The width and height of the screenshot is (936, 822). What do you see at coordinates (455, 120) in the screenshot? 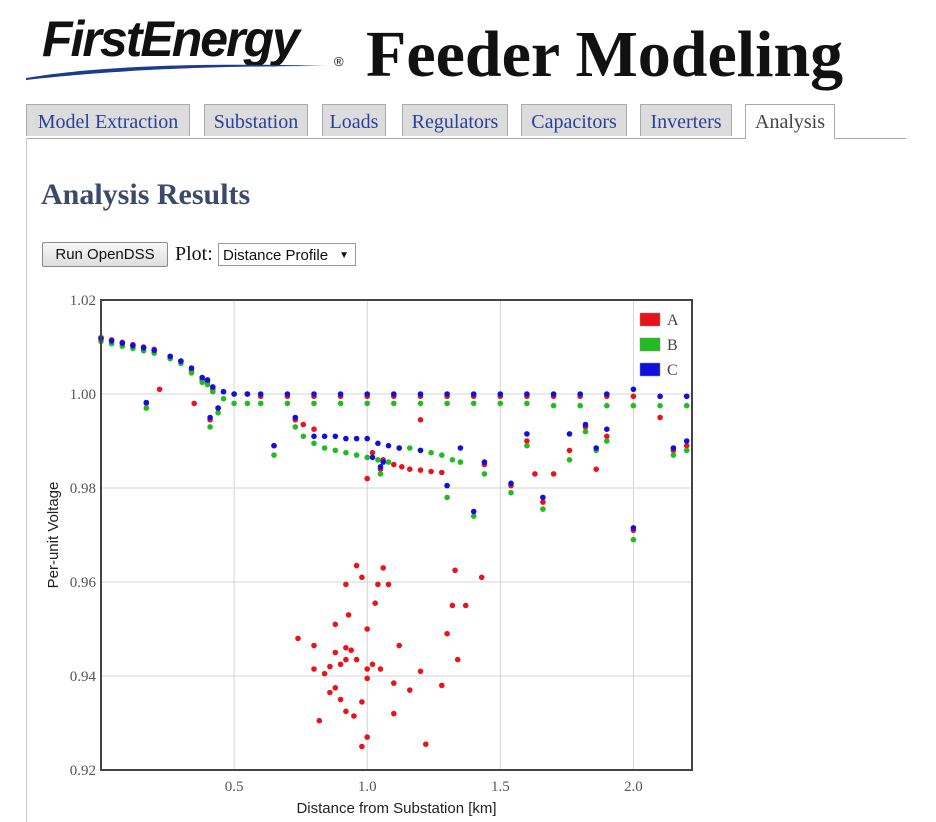
I see `tab-regulators: Regulators` at bounding box center [455, 120].